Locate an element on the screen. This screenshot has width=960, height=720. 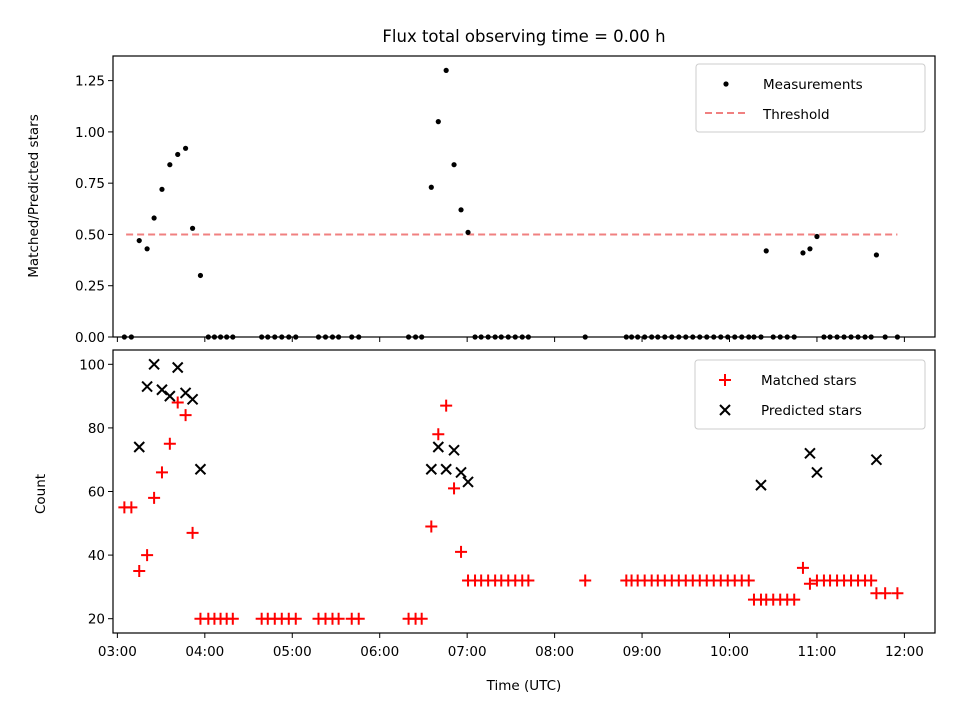
bottom-legend: Matched stars Predicted stars is located at coordinates (810, 394).